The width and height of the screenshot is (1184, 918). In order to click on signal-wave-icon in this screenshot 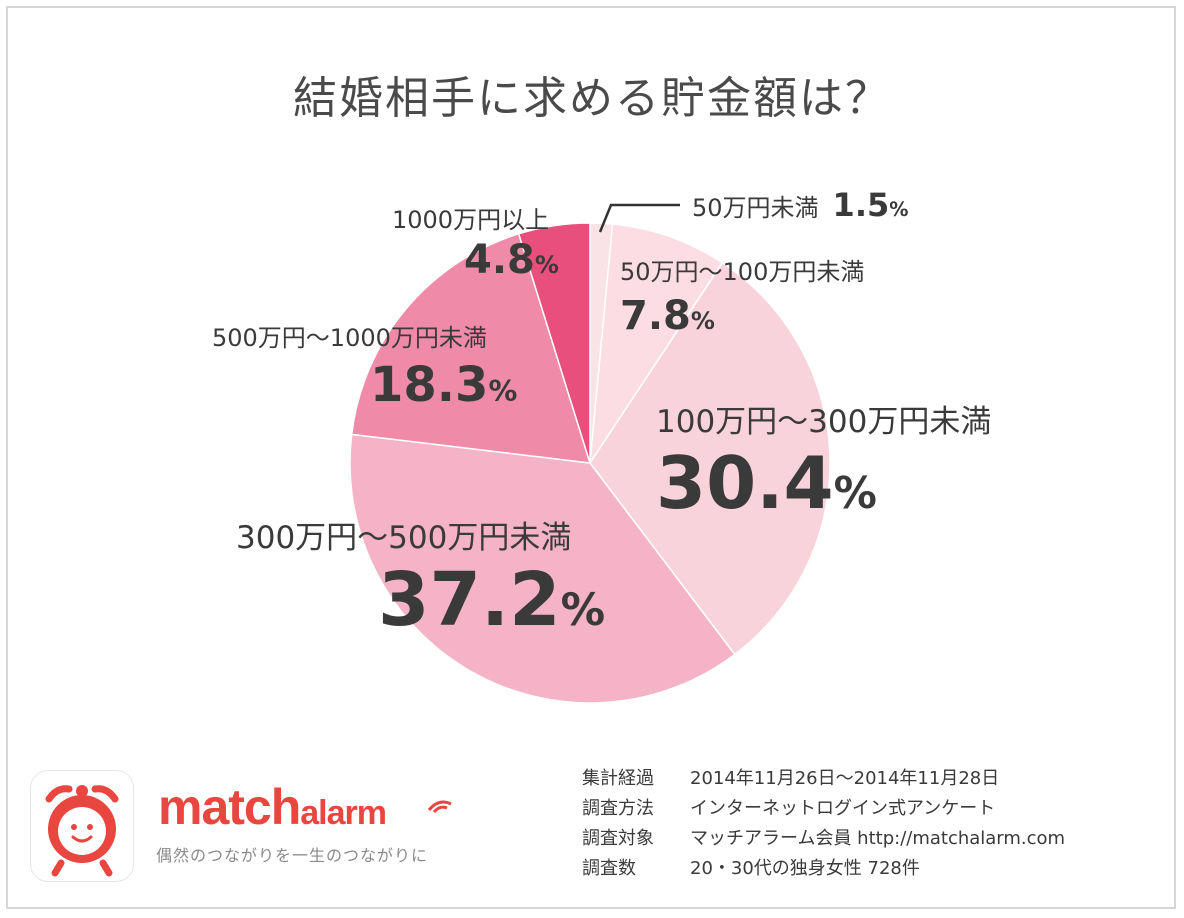, I will do `click(439, 807)`.